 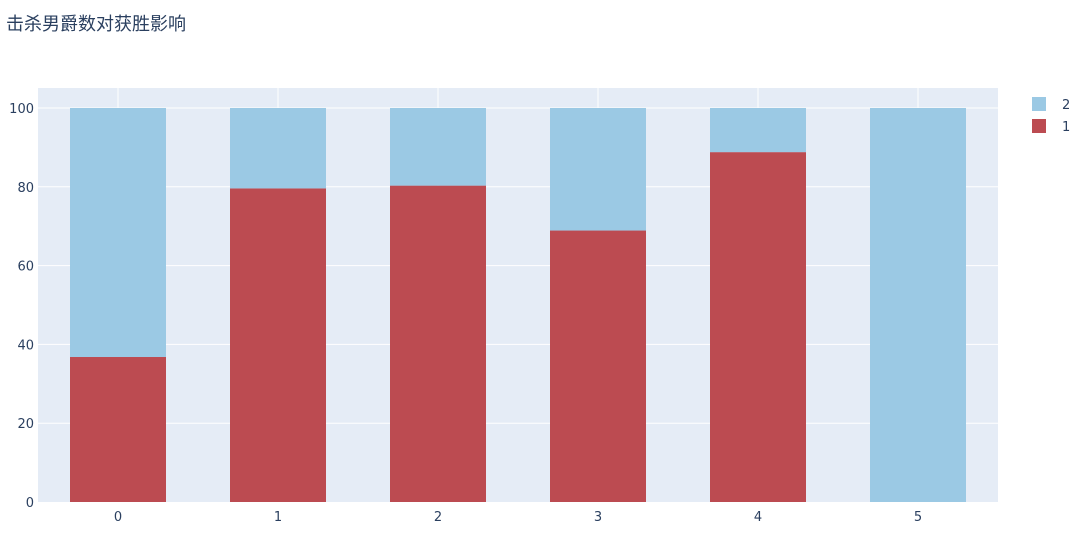 What do you see at coordinates (25, 267) in the screenshot?
I see `y-tick-label: 60` at bounding box center [25, 267].